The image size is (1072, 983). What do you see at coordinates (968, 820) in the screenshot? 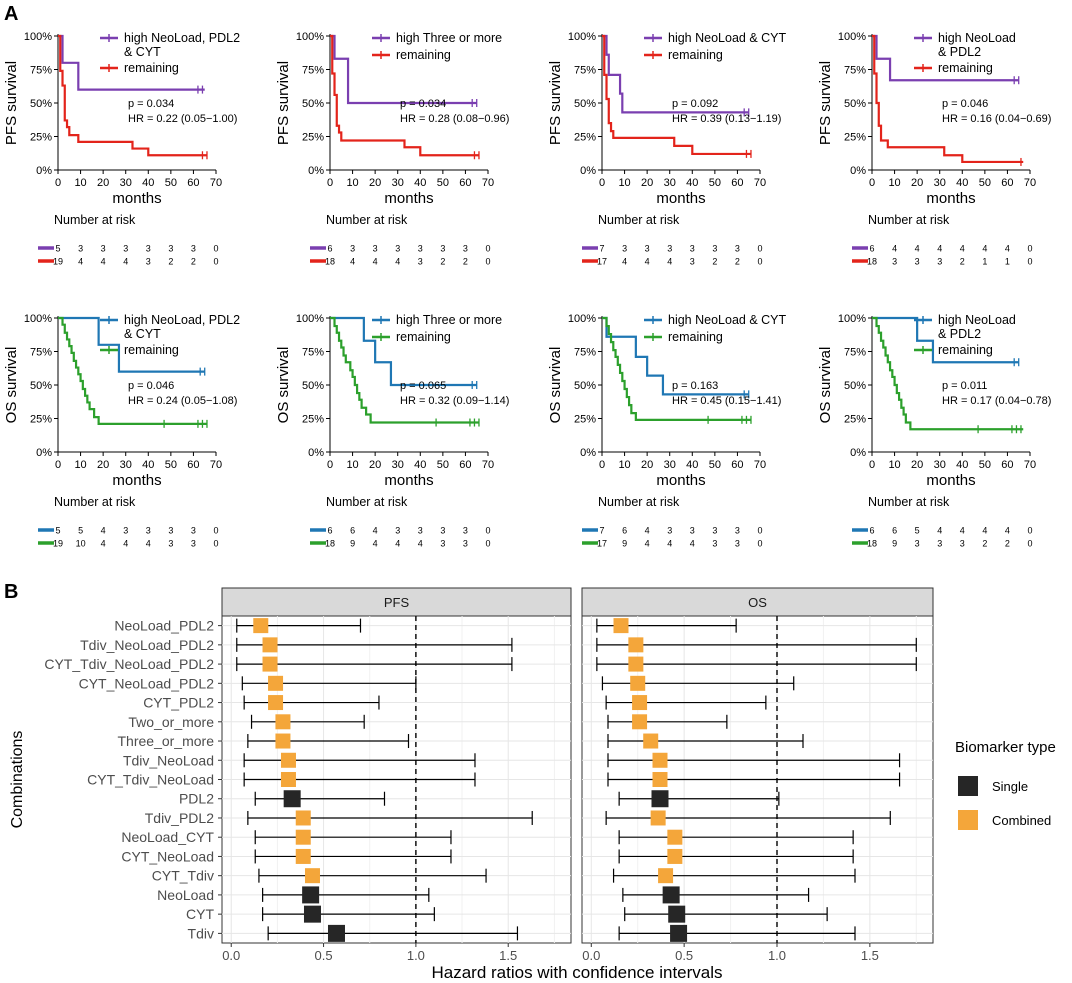
I see `legend-swatch-combined` at bounding box center [968, 820].